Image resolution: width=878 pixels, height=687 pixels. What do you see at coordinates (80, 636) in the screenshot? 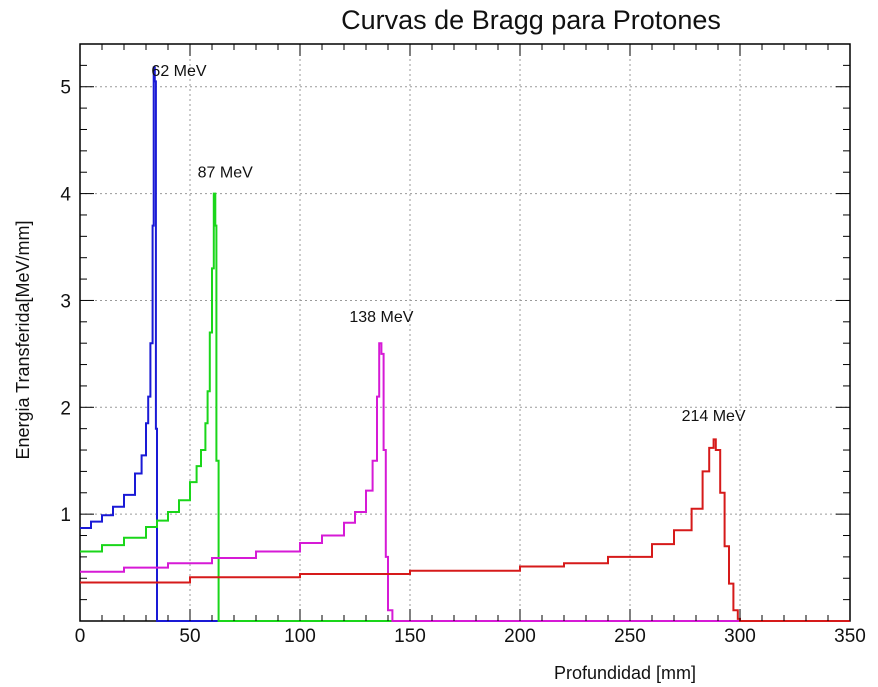
I see `x-tick-label: 0` at bounding box center [80, 636].